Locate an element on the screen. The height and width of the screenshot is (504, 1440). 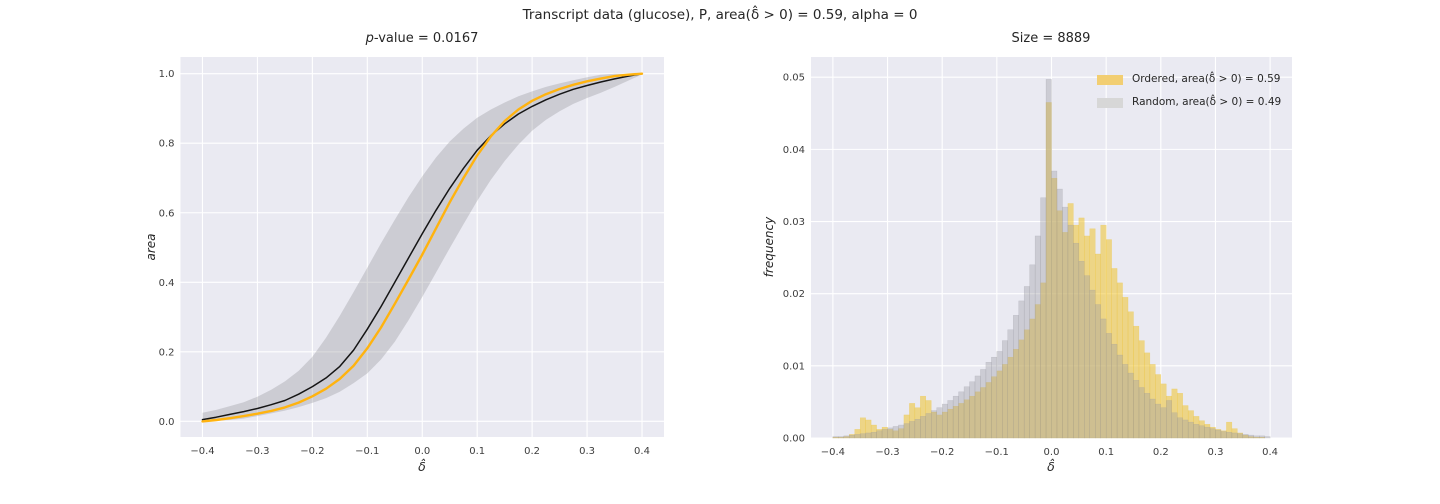
y-tick-label: 0.01 is located at coordinates (794, 366).